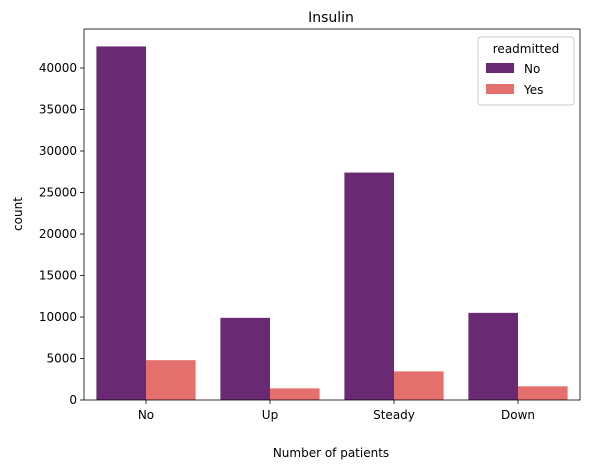  What do you see at coordinates (518, 415) in the screenshot?
I see `x-tick-label-down: Down` at bounding box center [518, 415].